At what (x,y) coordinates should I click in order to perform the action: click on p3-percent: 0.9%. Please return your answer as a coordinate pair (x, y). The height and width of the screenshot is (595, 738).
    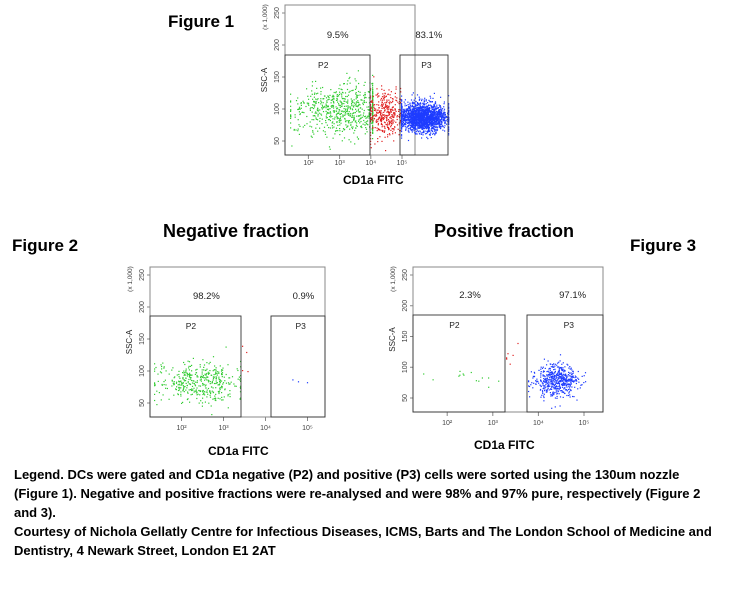
    Looking at the image, I should click on (304, 296).